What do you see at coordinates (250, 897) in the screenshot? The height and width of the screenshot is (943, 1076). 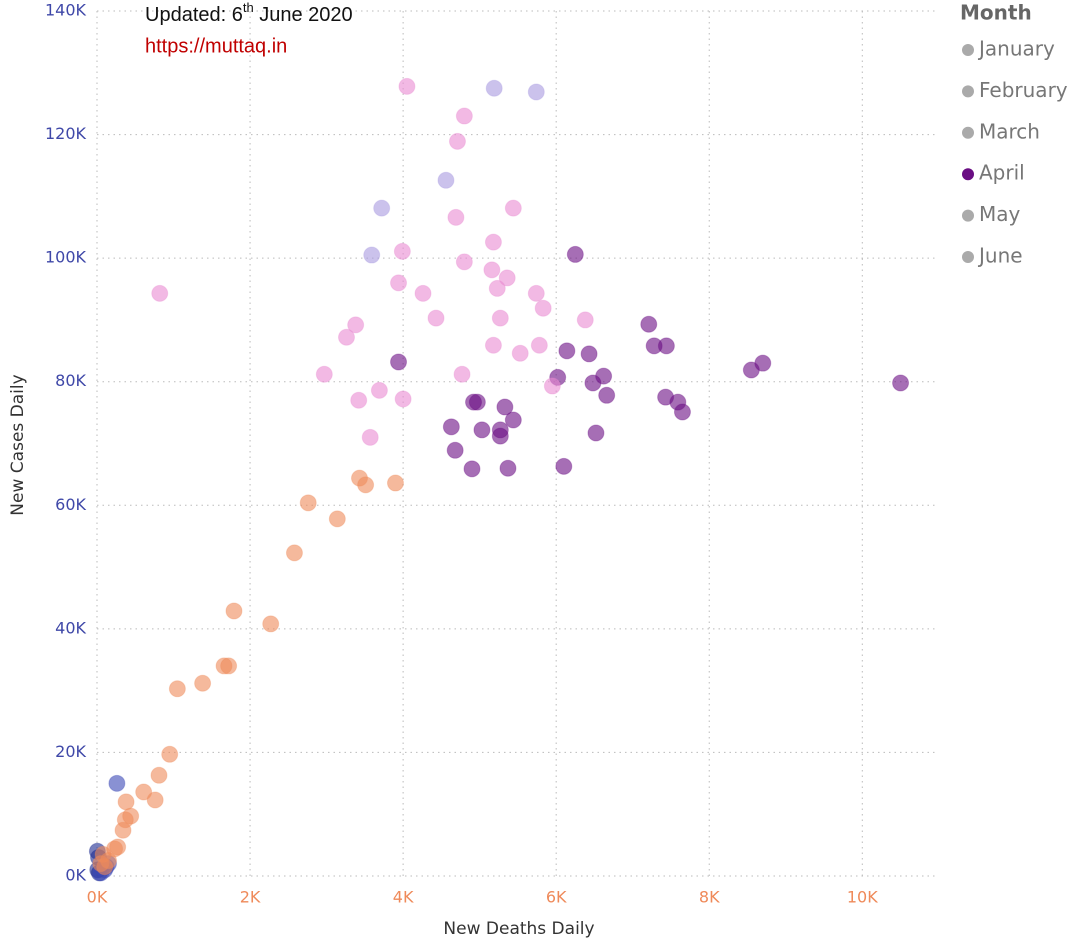 I see `x-tick-label: 2K` at bounding box center [250, 897].